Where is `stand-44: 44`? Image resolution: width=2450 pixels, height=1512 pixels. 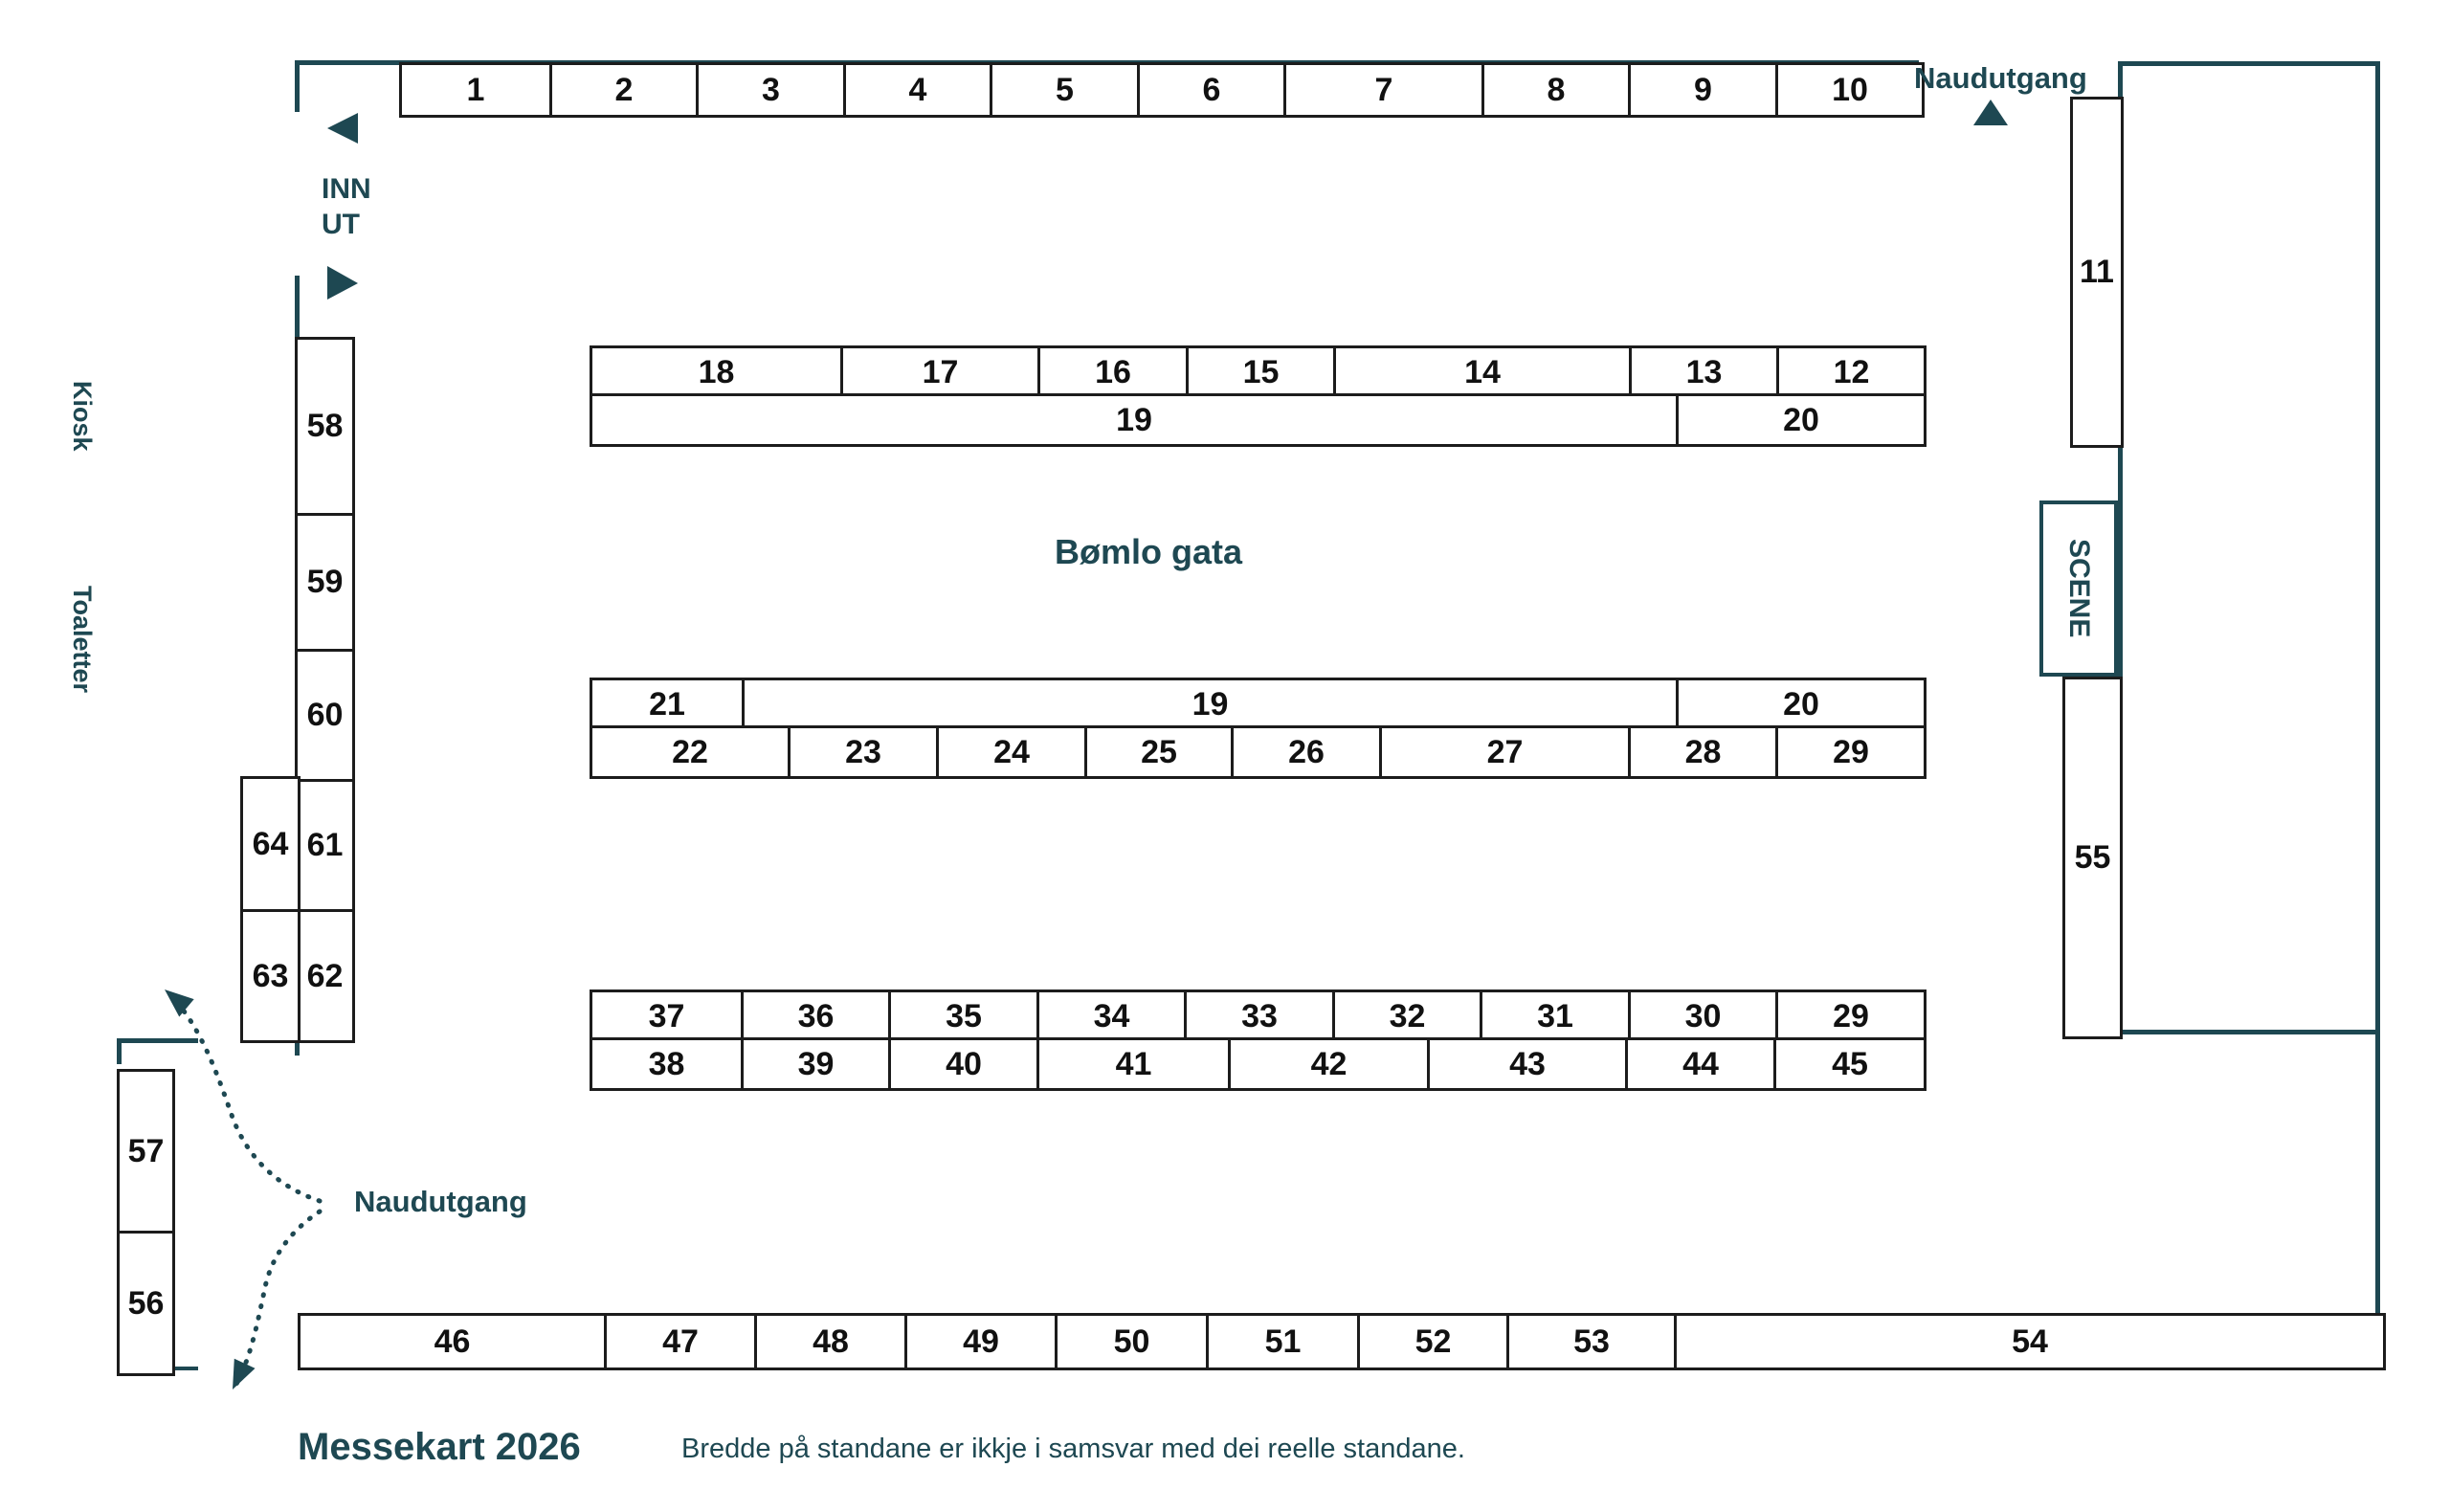
stand-44: 44 is located at coordinates (1699, 1064).